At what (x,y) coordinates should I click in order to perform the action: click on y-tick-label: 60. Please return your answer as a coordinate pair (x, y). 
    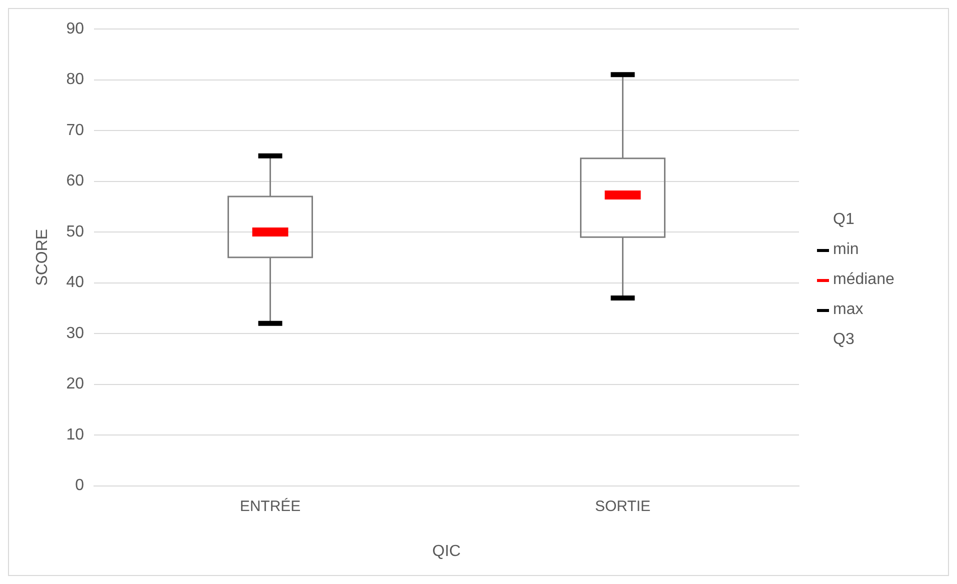
    Looking at the image, I should click on (75, 181).